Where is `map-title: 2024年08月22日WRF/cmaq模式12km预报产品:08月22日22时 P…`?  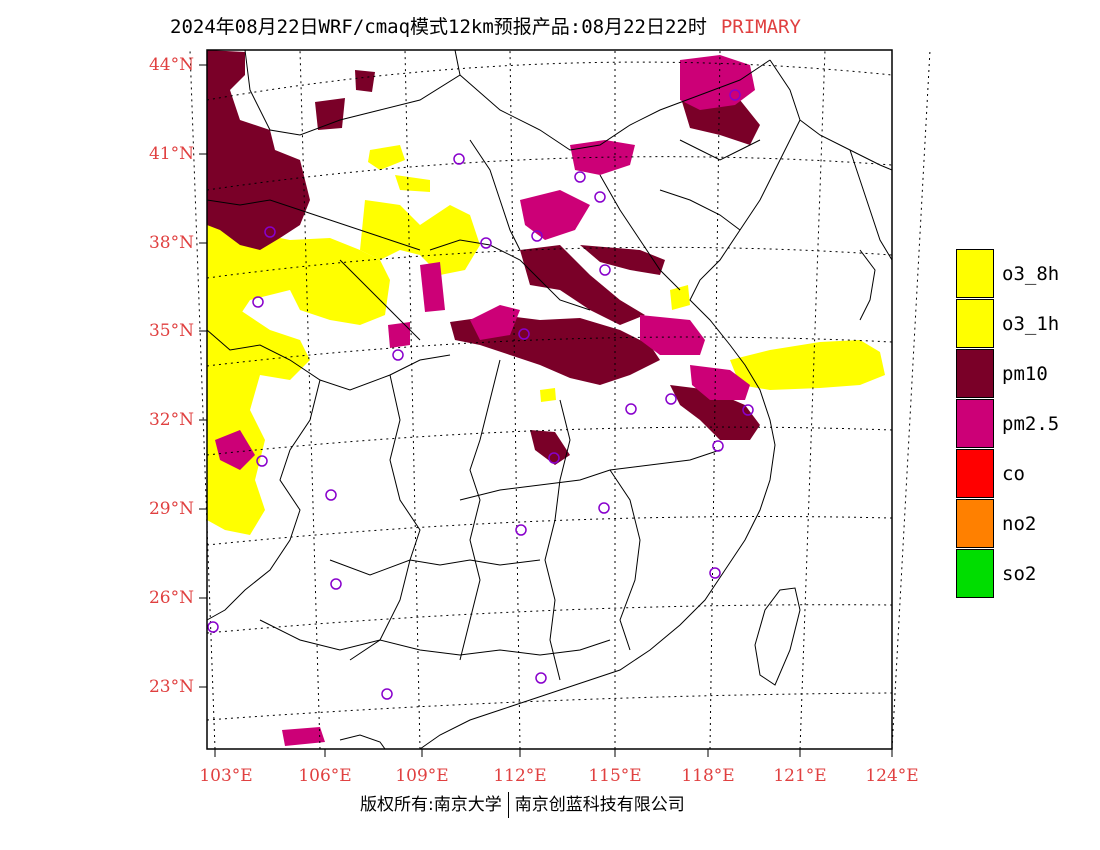 map-title: 2024年08月22日WRF/cmaq模式12km预报产品:08月22日22时 P… is located at coordinates (485, 25).